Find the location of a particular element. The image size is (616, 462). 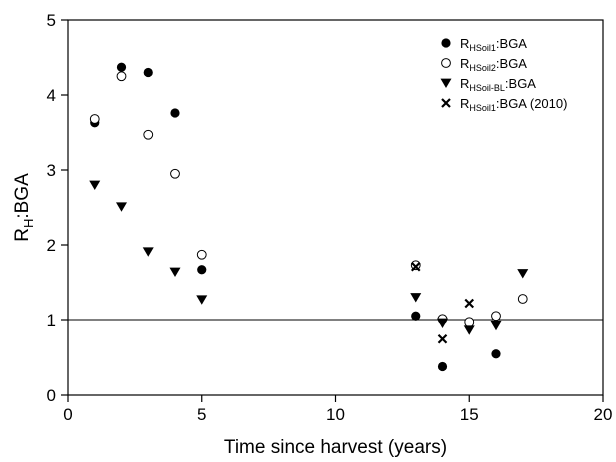

legend-label: RHSoil2:BGA is located at coordinates (493, 64).